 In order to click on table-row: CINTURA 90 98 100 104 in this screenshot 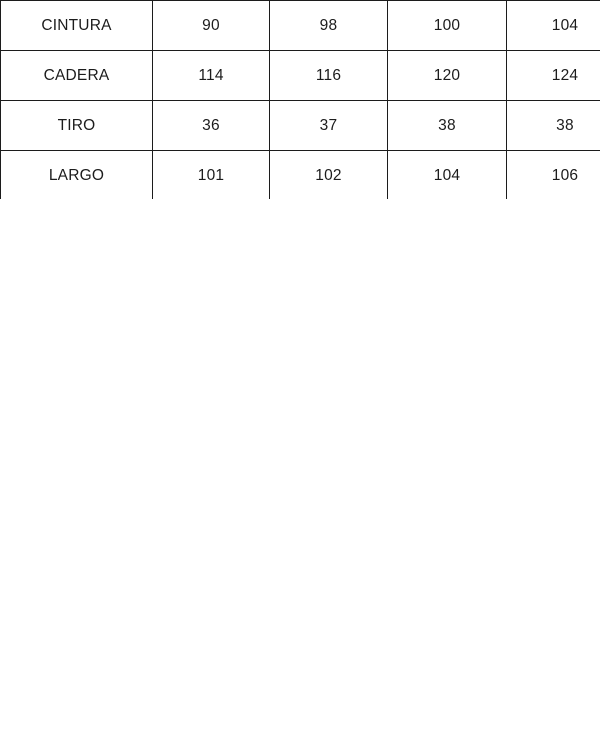, I will do `click(300, 25)`.